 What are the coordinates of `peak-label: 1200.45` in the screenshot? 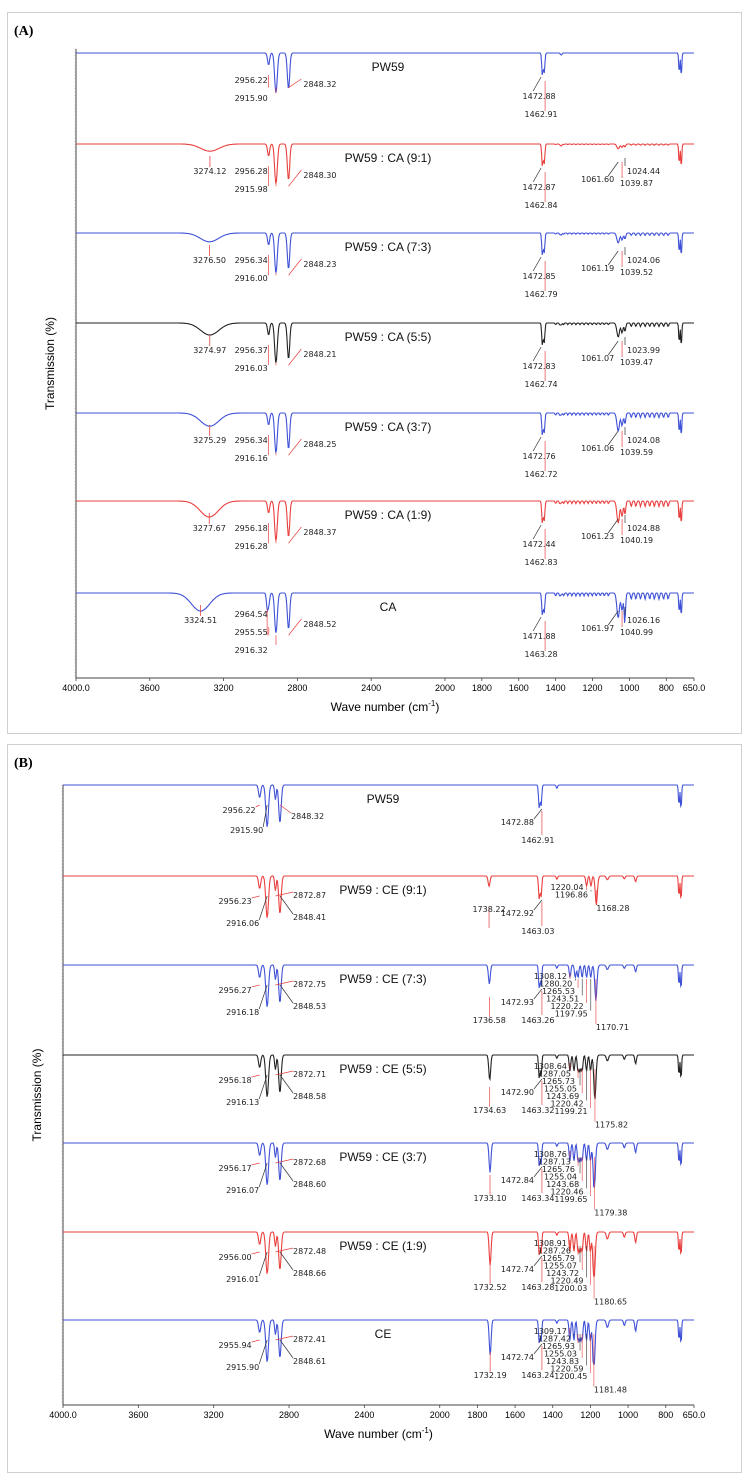 It's located at (570, 1376).